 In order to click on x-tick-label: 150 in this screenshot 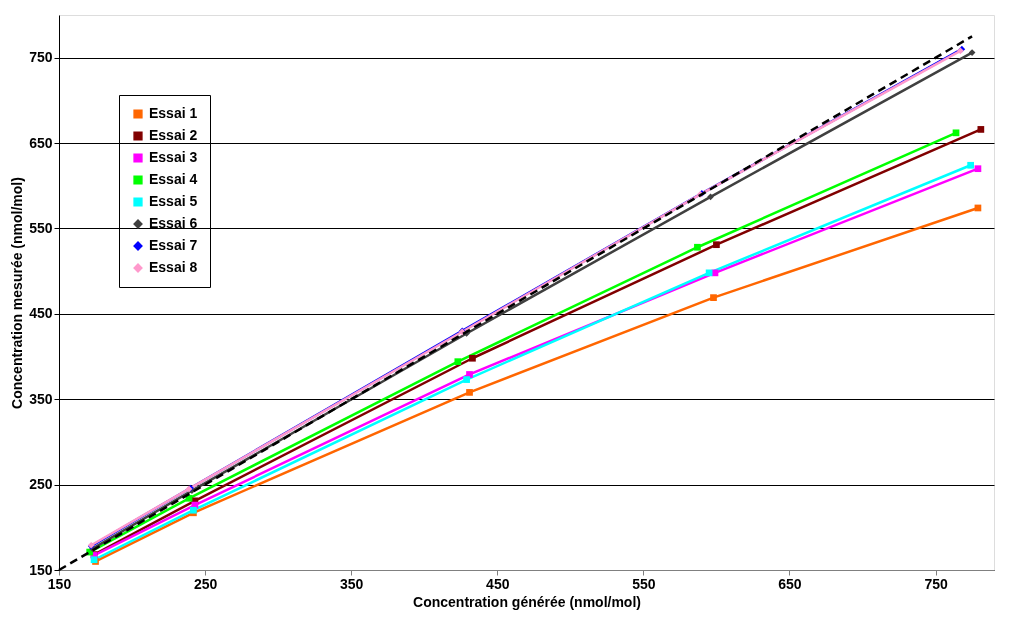, I will do `click(59, 583)`.